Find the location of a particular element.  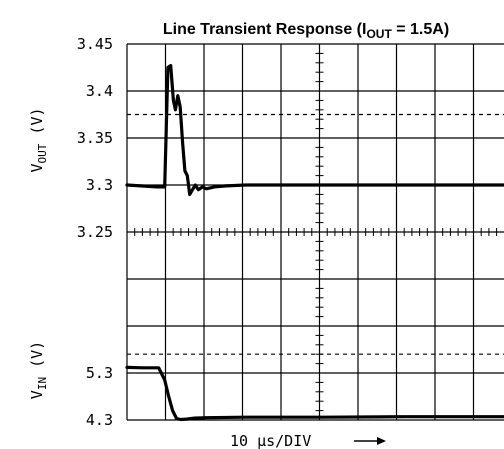

vout-tick-label: 3.25 is located at coordinates (95, 232).